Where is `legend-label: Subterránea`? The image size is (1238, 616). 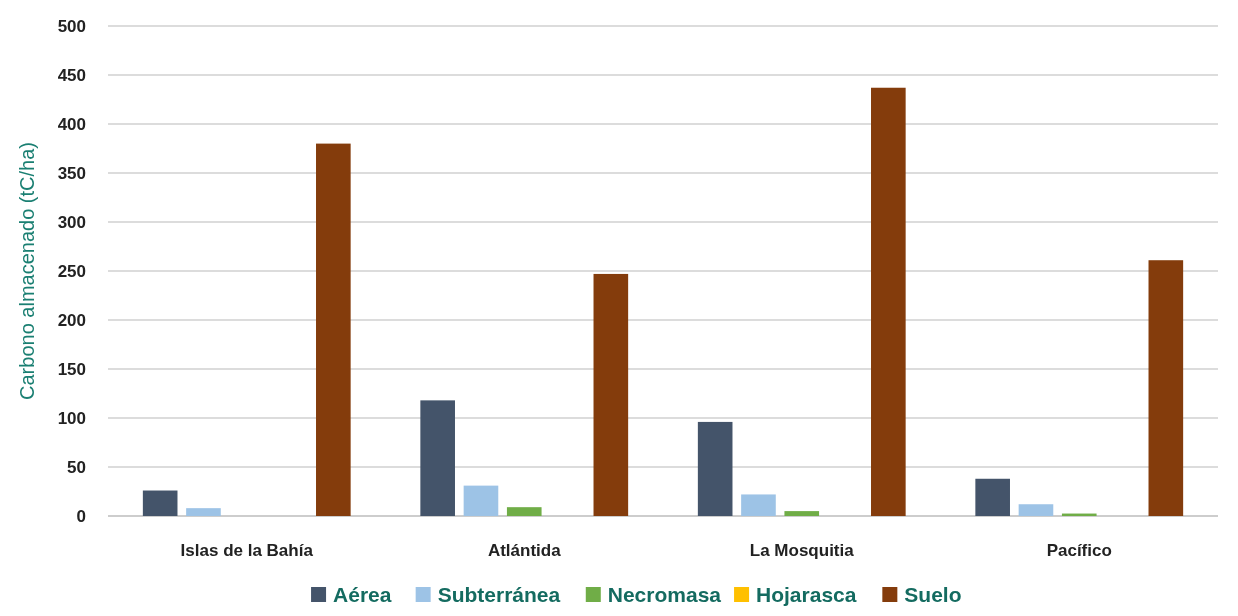
legend-label: Subterránea is located at coordinates (499, 594).